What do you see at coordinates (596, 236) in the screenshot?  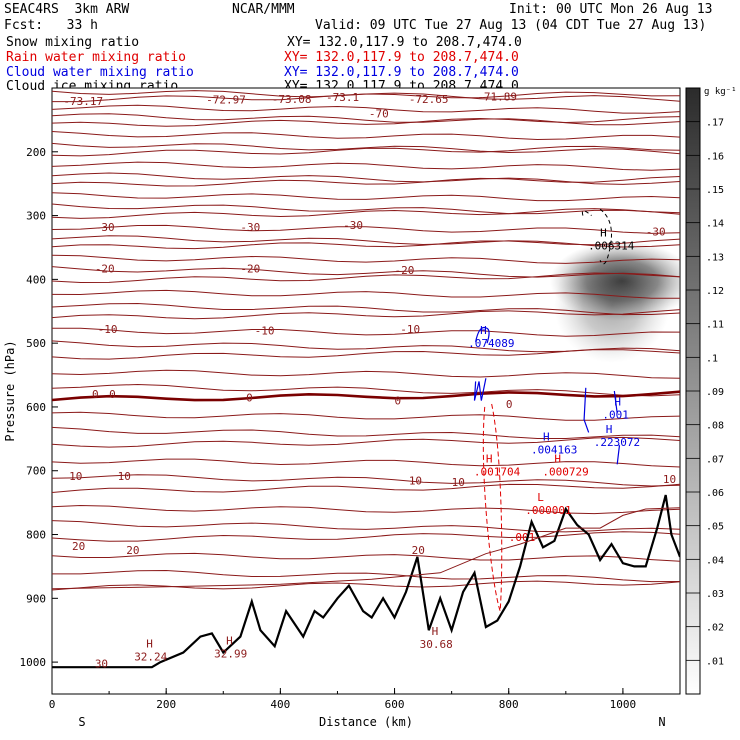 I see `snow-contour` at bounding box center [596, 236].